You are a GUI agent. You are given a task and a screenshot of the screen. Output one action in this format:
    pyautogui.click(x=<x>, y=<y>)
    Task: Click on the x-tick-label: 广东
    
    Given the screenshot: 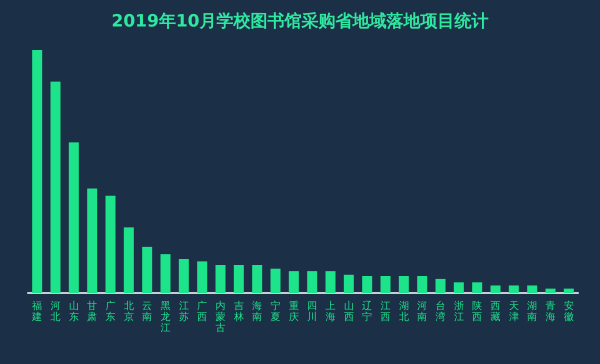 What is the action you would take?
    pyautogui.click(x=111, y=311)
    